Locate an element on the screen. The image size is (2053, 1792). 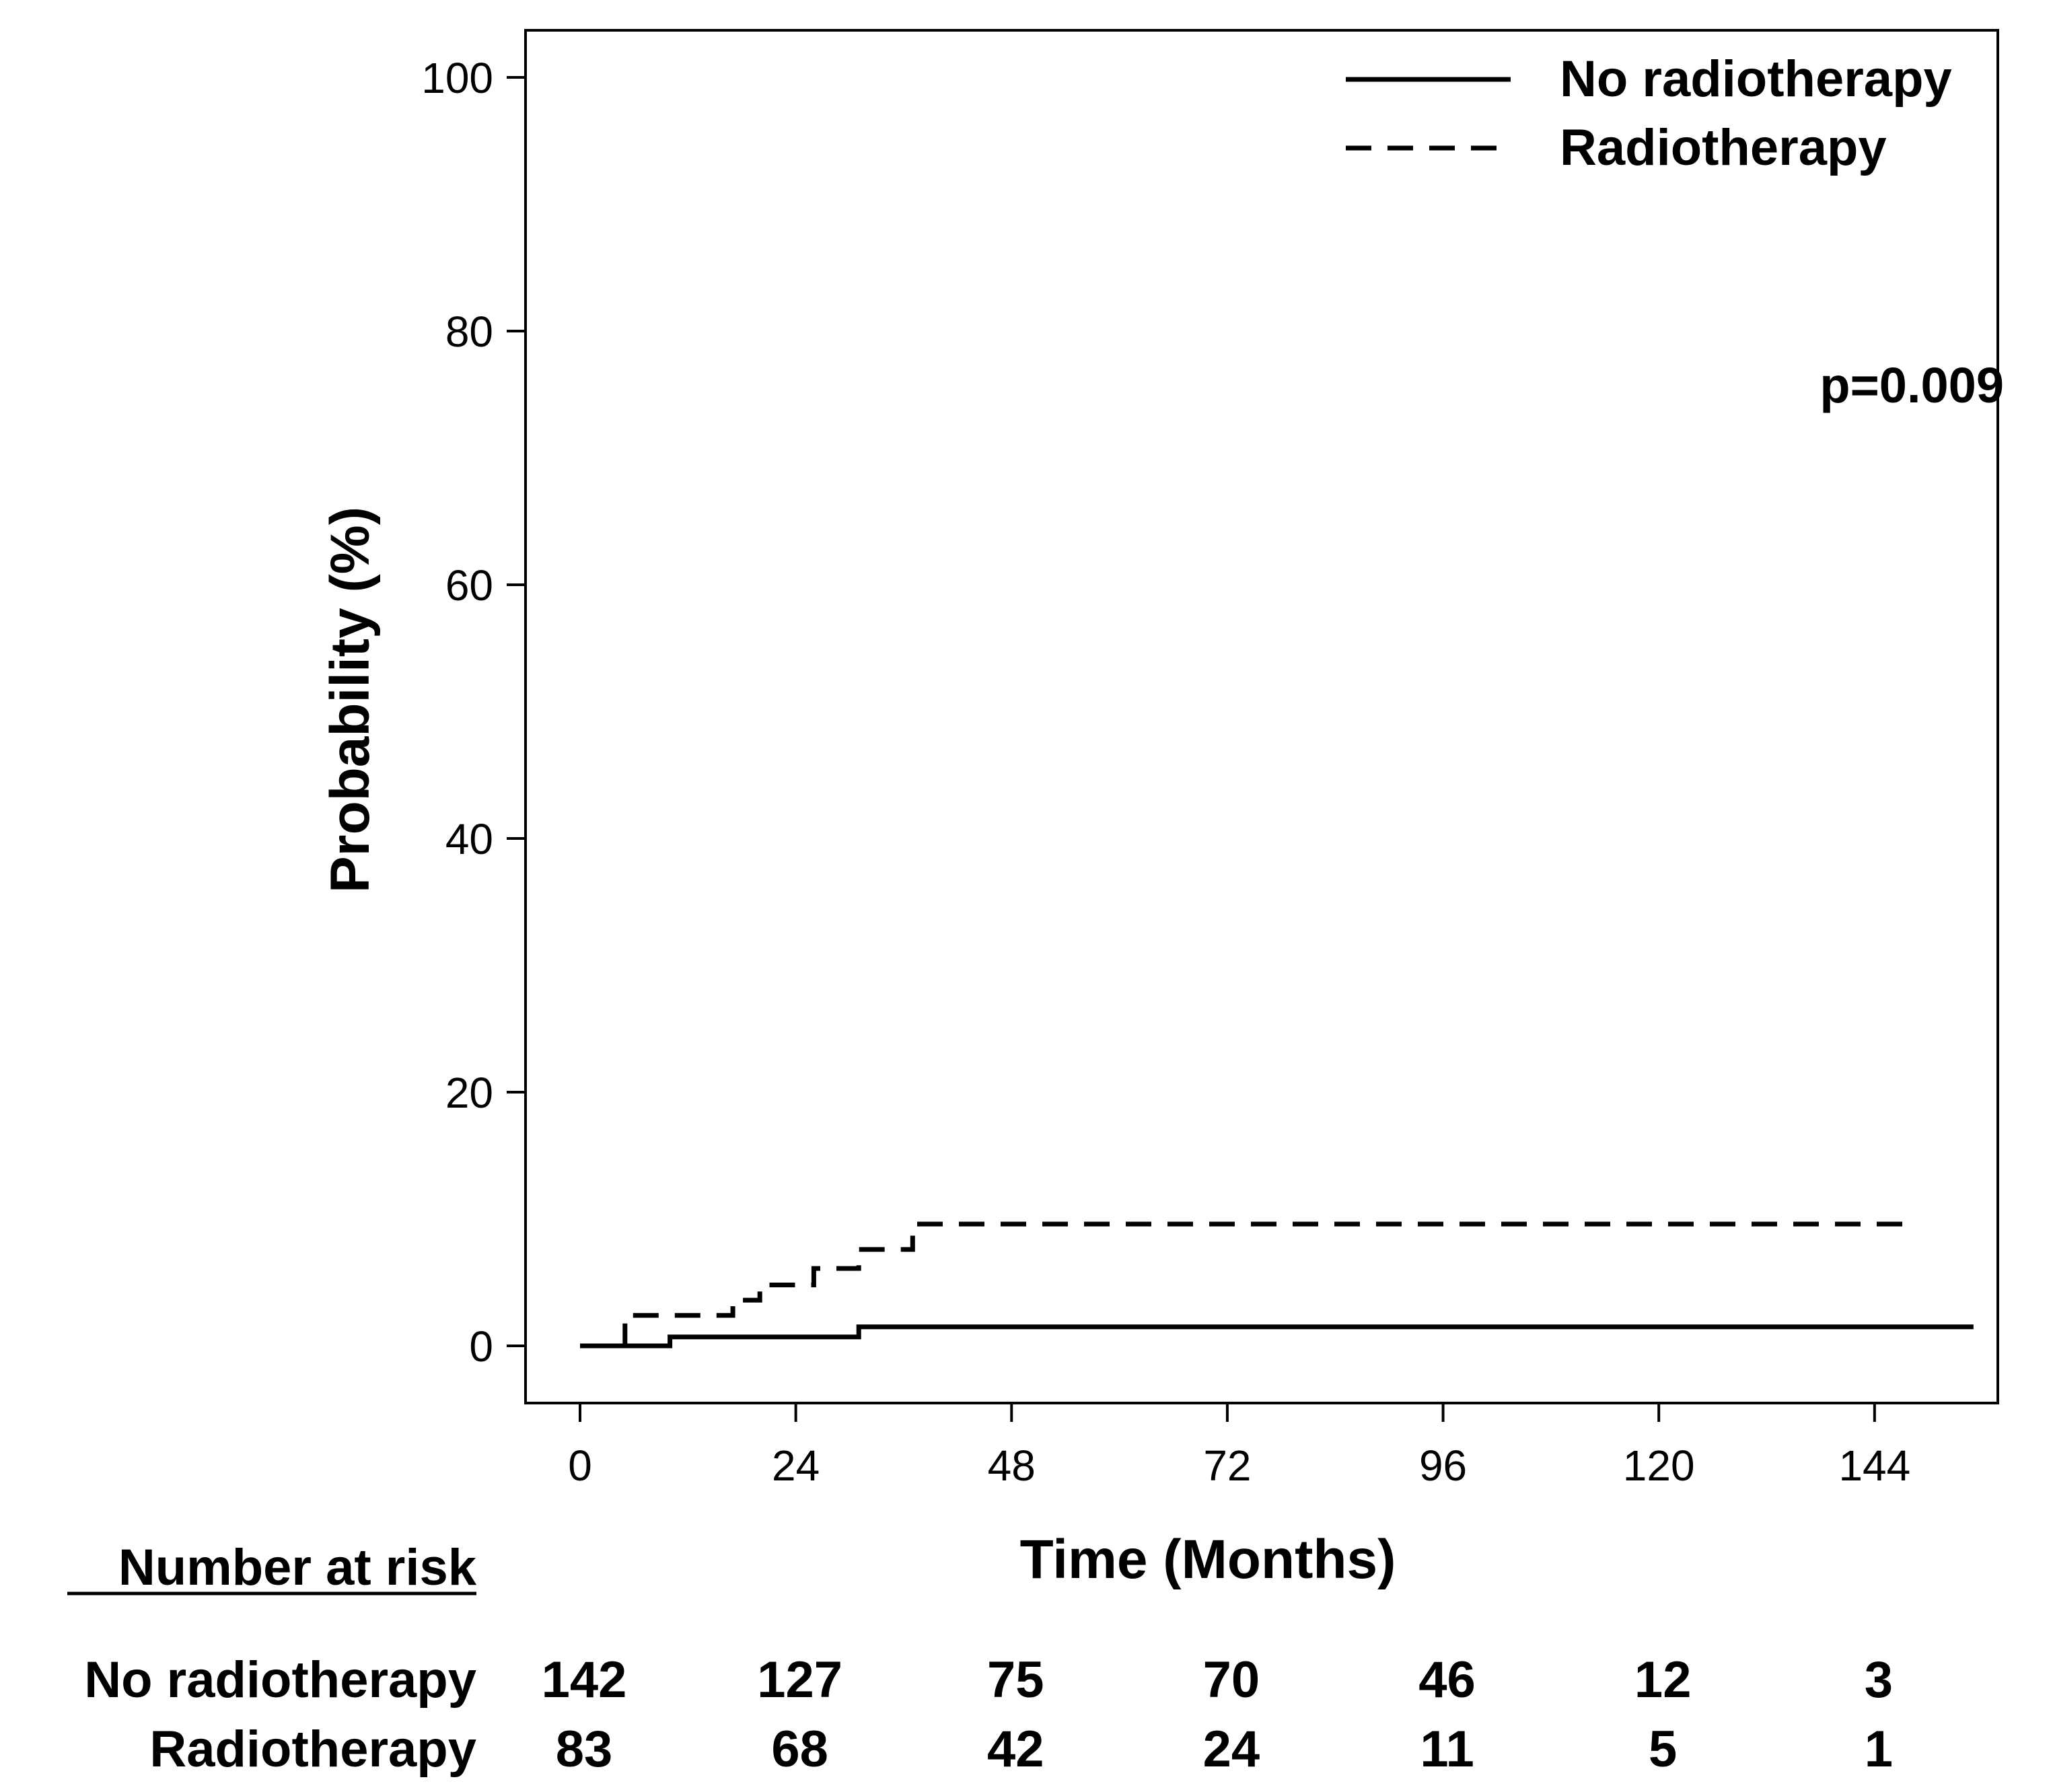
x-tick-label-0: 0 is located at coordinates (580, 1466).